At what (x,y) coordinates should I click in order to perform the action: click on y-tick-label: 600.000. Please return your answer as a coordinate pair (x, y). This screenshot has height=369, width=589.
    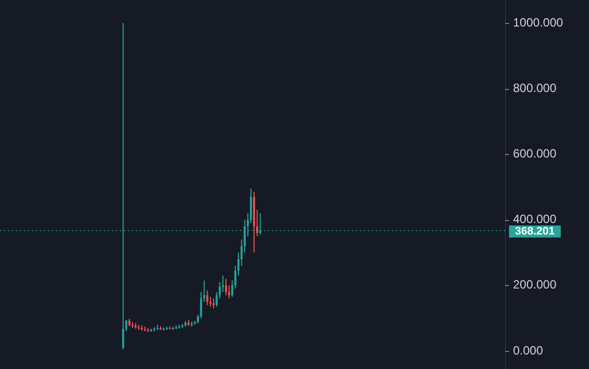
    Looking at the image, I should click on (535, 153).